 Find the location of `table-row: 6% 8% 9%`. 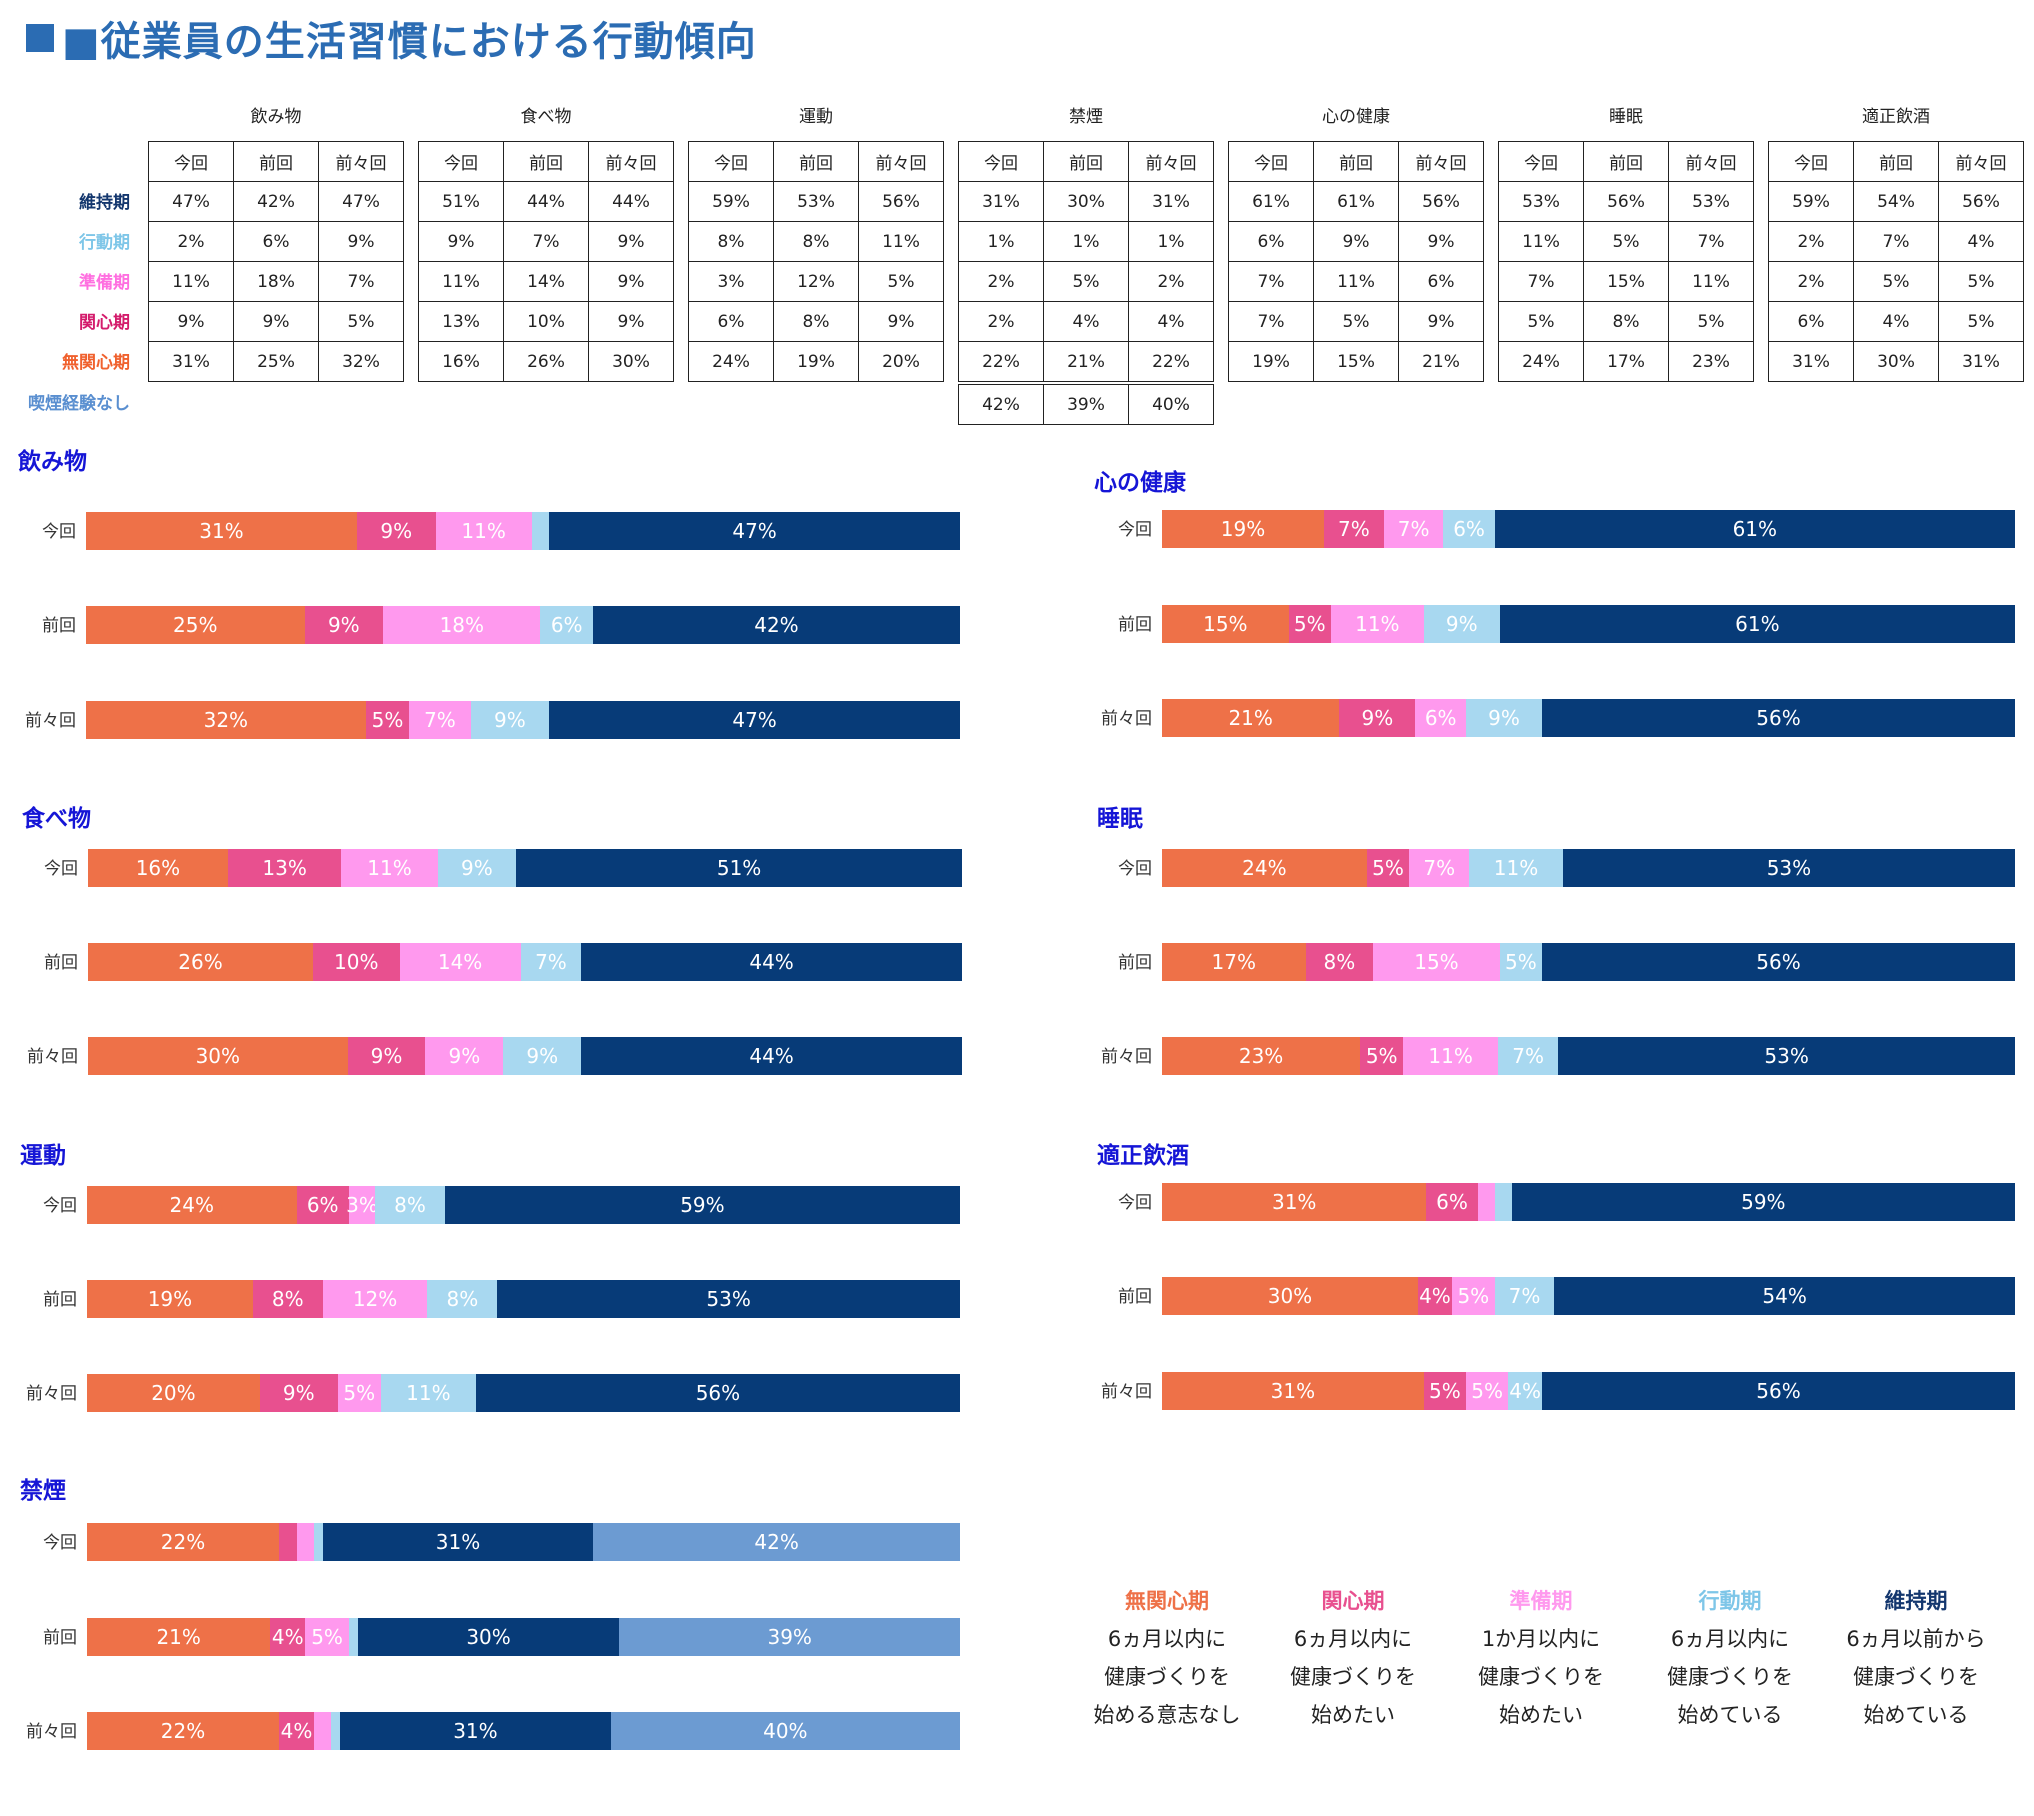

table-row: 6% 8% 9% is located at coordinates (816, 321).